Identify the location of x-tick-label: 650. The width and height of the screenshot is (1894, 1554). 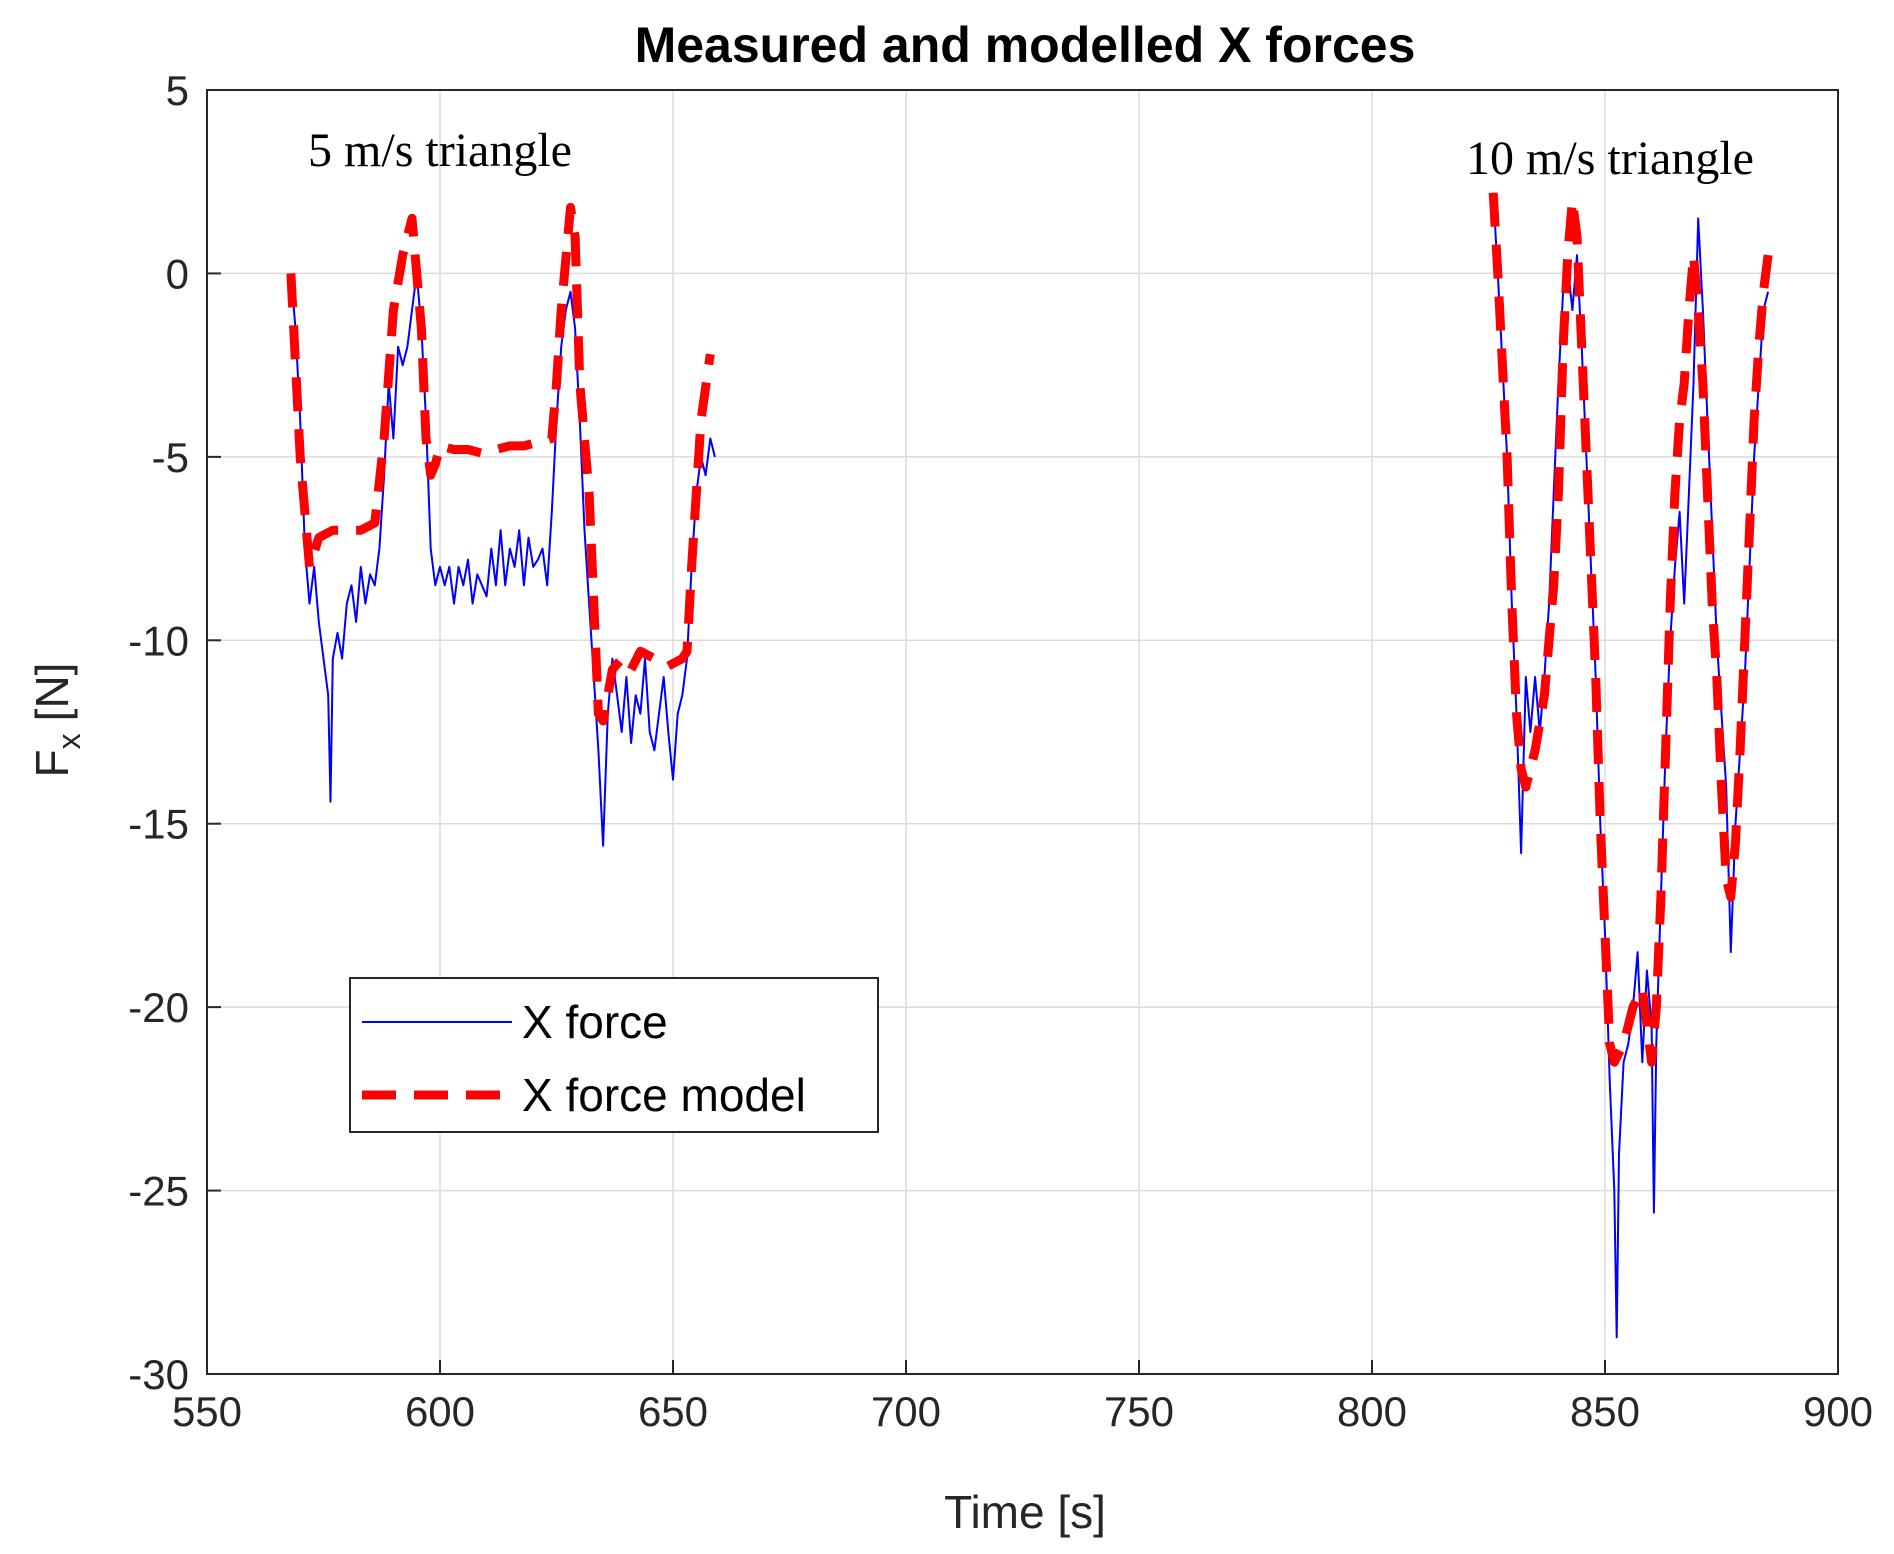
(673, 1411).